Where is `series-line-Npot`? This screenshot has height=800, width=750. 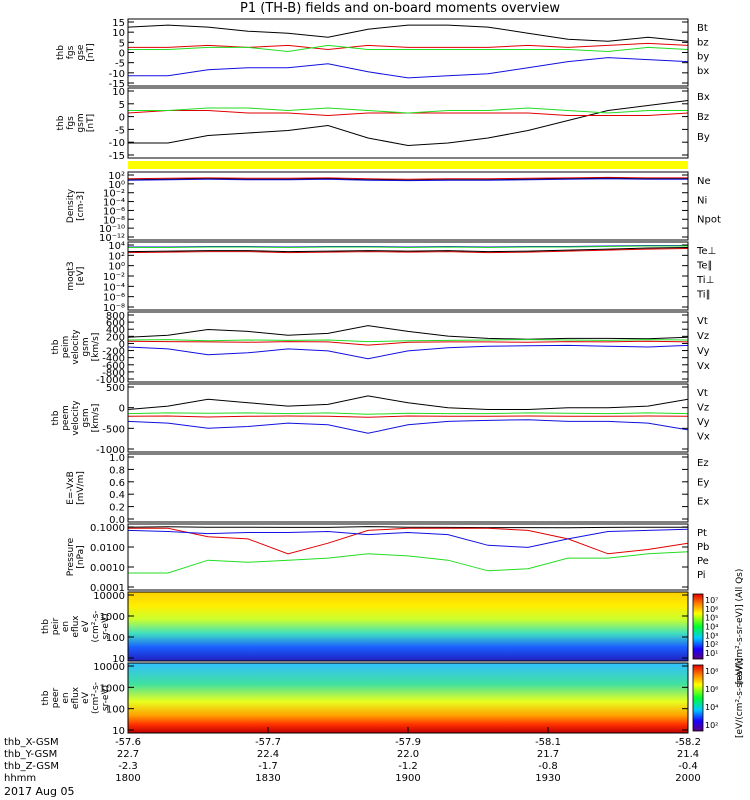 series-line-Npot is located at coordinates (407, 180).